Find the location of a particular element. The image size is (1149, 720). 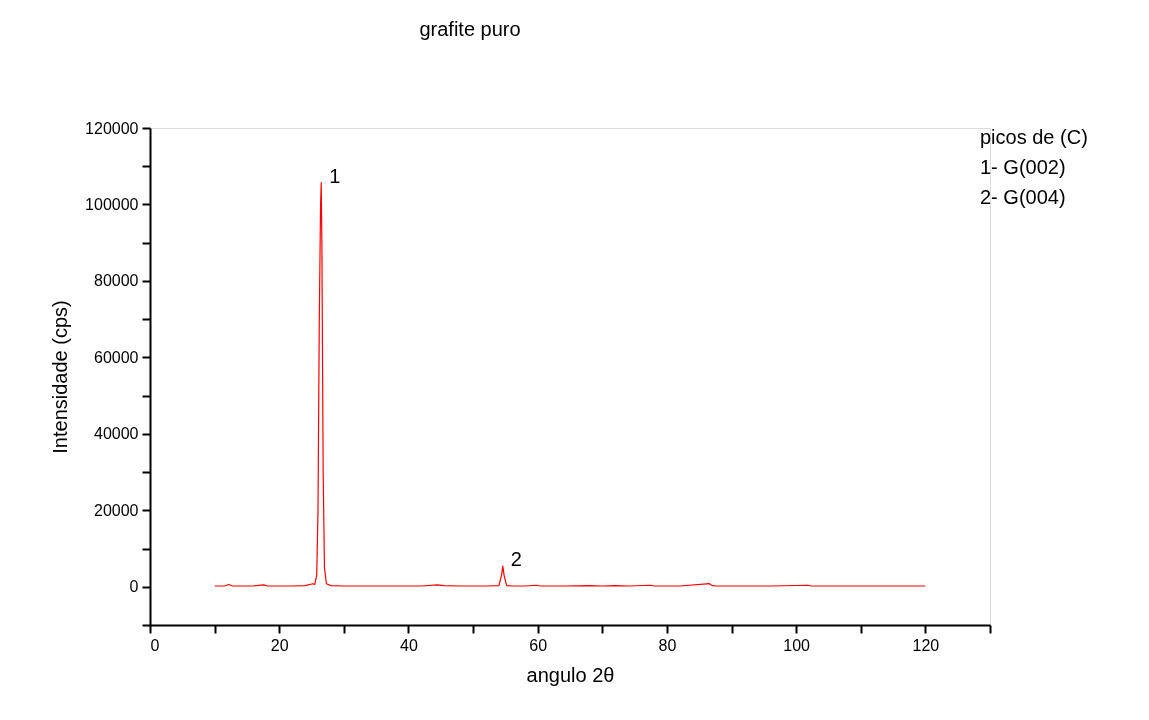

x-tick-label: 80 is located at coordinates (667, 645).